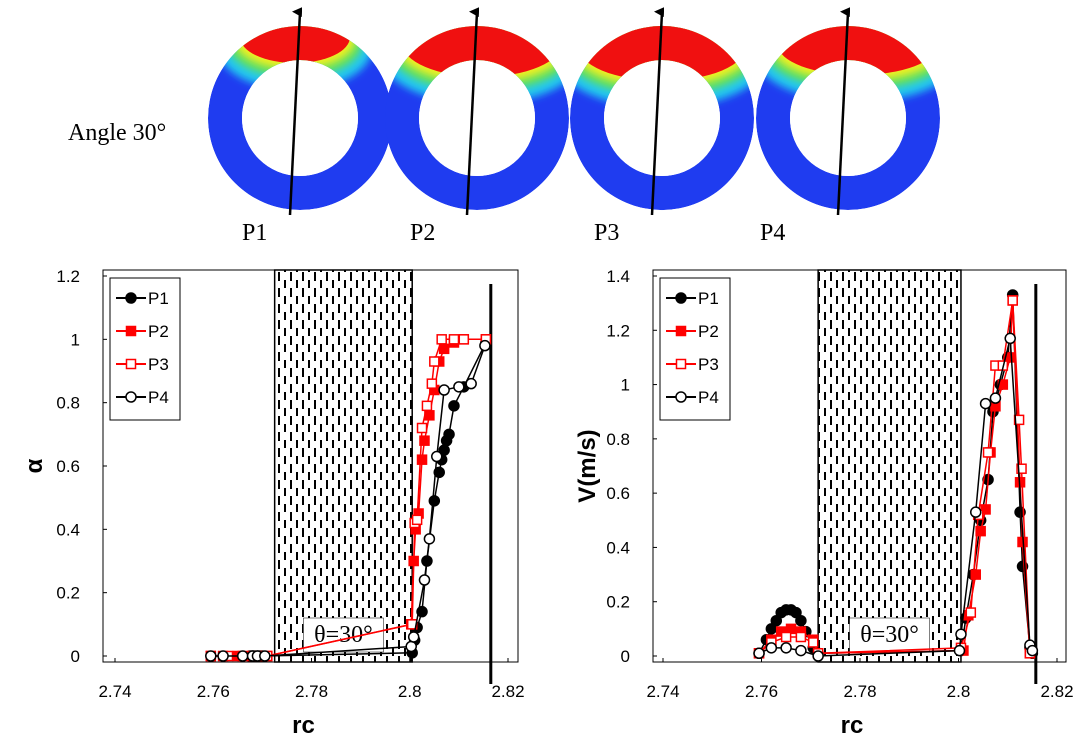 This screenshot has height=740, width=1086. What do you see at coordinates (587, 465) in the screenshot?
I see `y-axis-title: V(m/s)` at bounding box center [587, 465].